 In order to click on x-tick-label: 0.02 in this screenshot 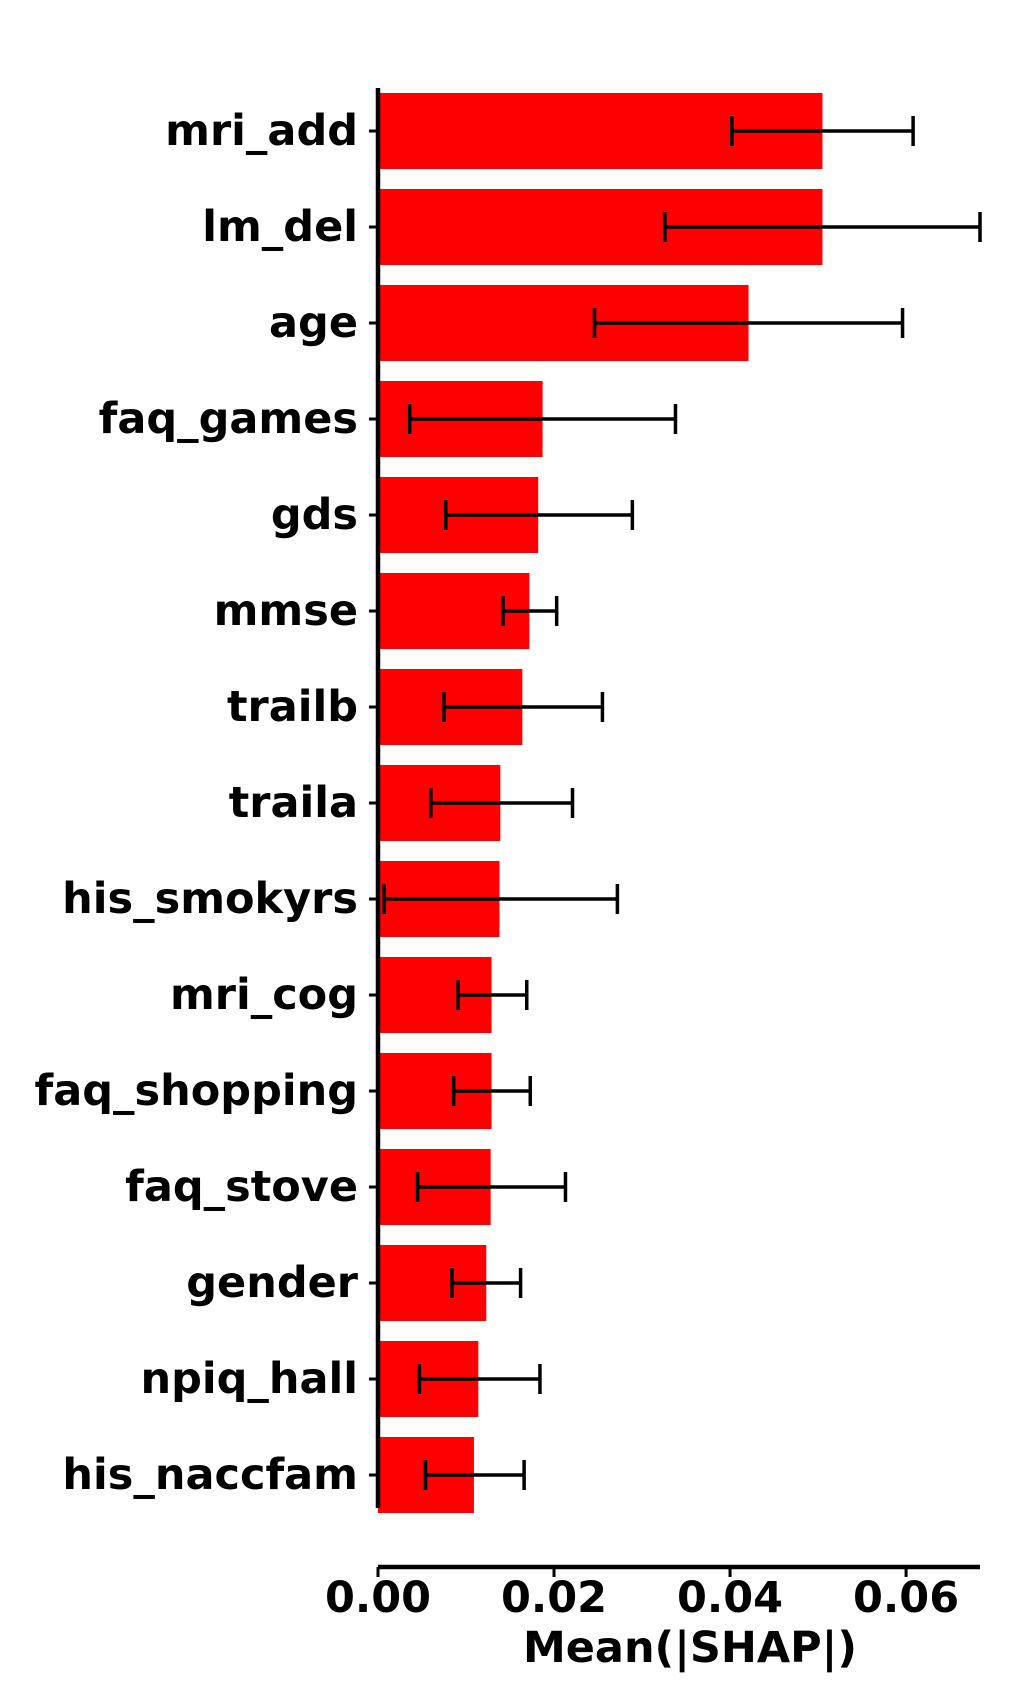, I will do `click(554, 1598)`.